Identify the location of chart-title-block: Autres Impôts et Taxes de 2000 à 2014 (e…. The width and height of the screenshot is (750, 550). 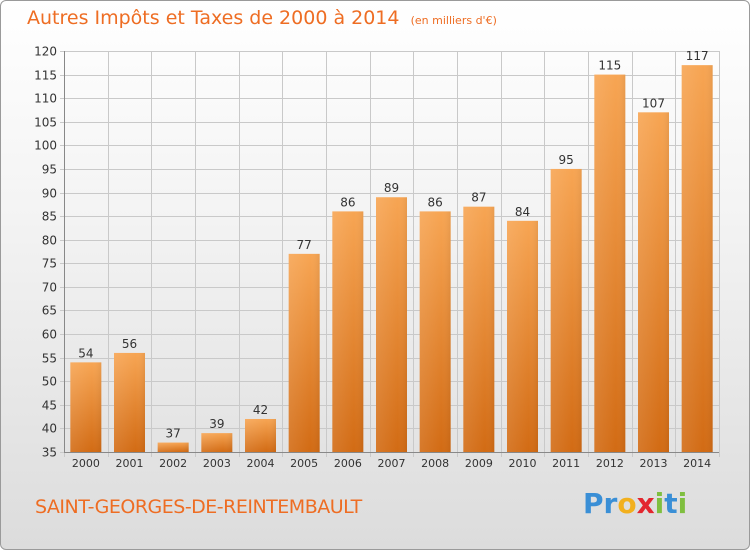
(262, 18).